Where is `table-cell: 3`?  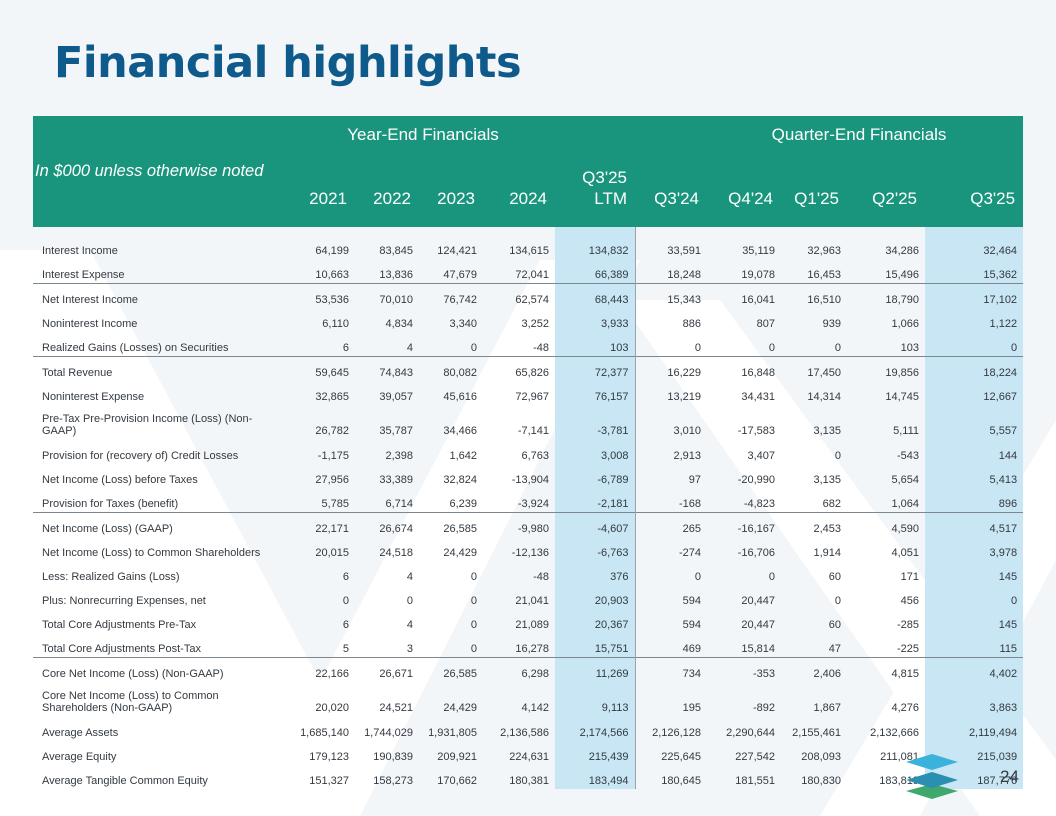
table-cell: 3 is located at coordinates (409, 649).